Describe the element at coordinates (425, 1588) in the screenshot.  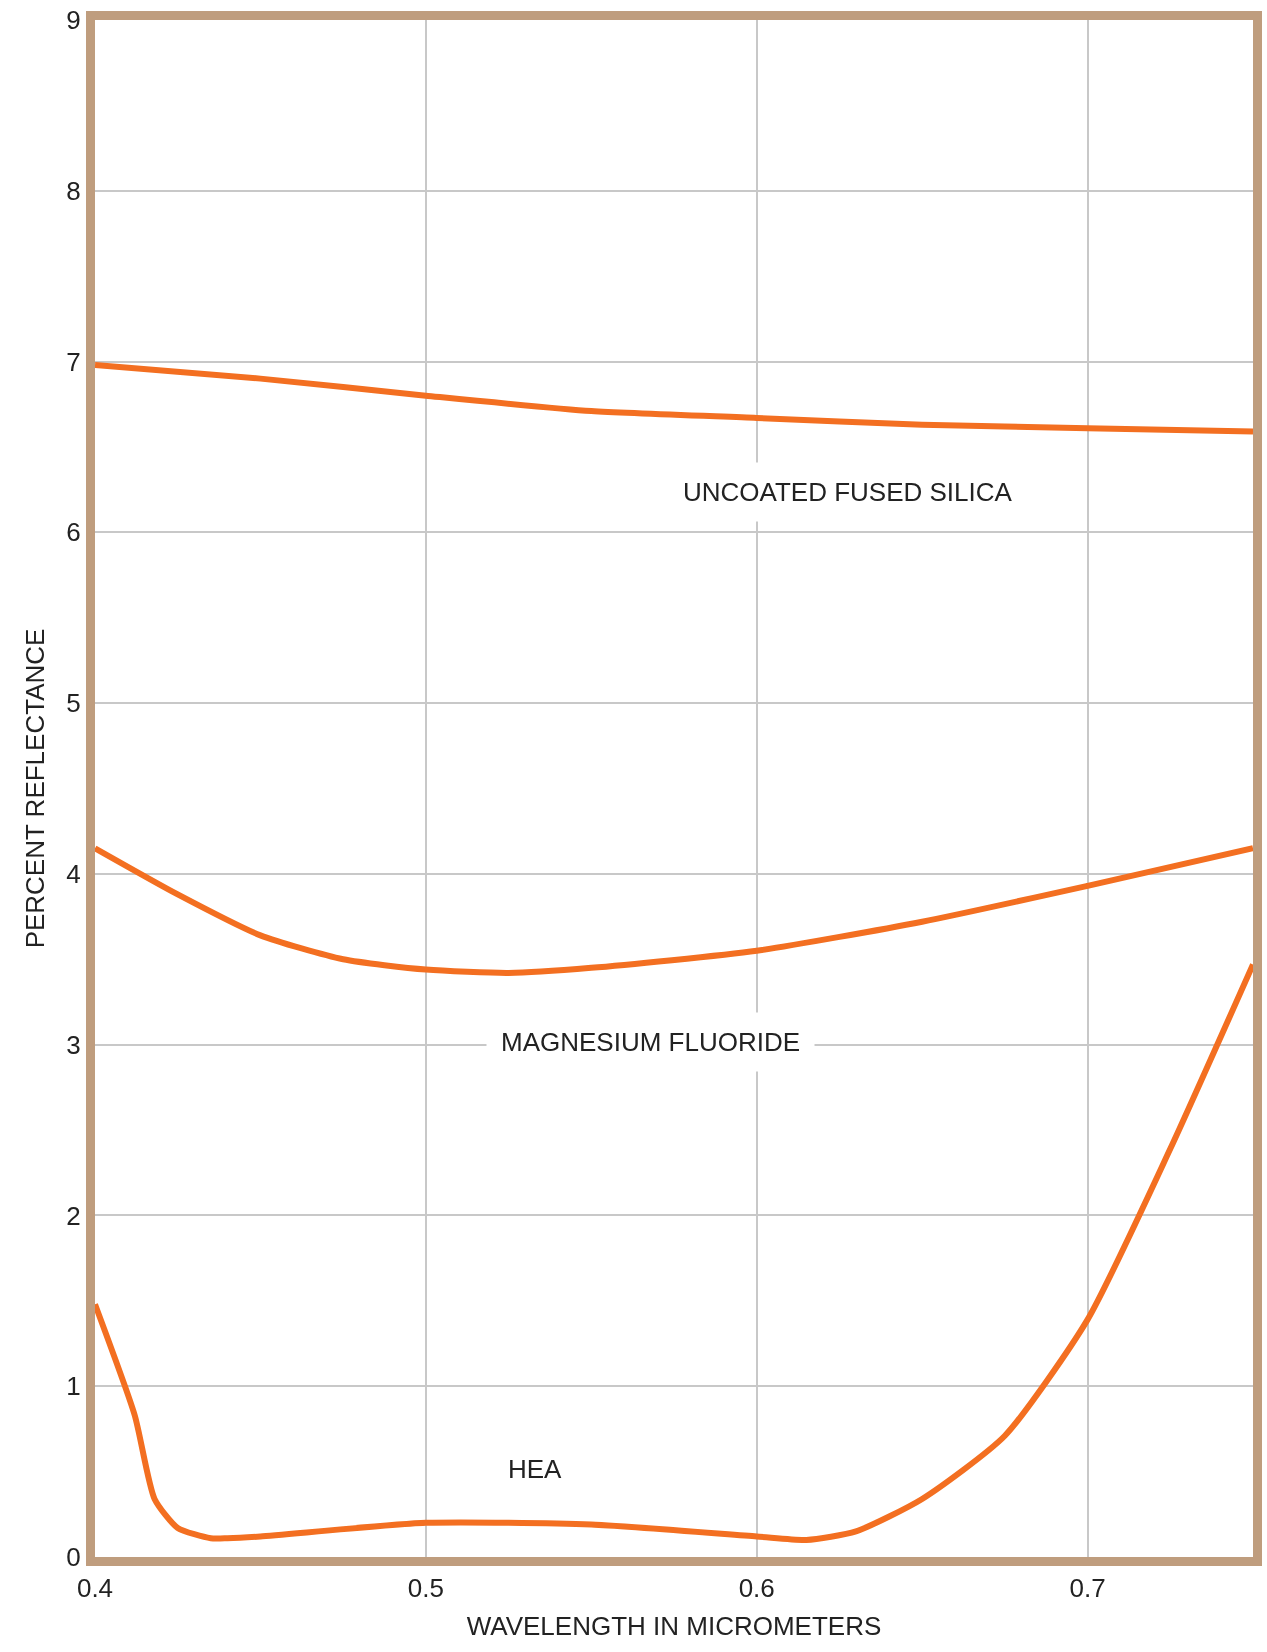
I see `x-tick-label: 0.5` at that location.